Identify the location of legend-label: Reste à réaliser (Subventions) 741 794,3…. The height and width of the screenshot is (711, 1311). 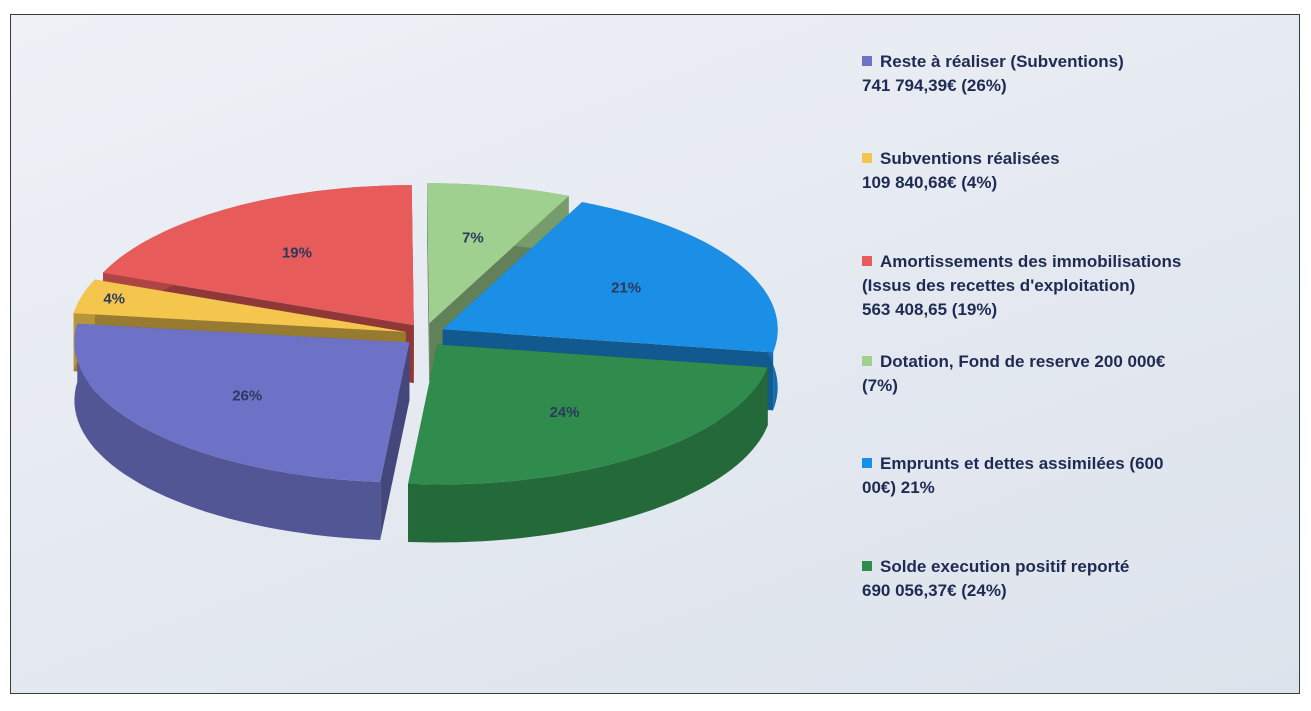
(993, 73).